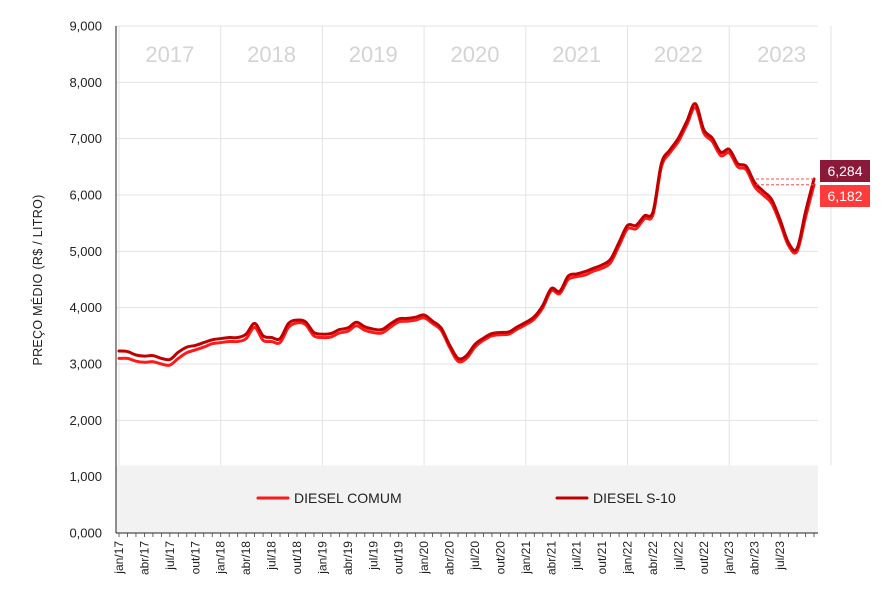 This screenshot has width=886, height=601. Describe the element at coordinates (450, 558) in the screenshot. I see `x-tick-label: abr/20` at that location.